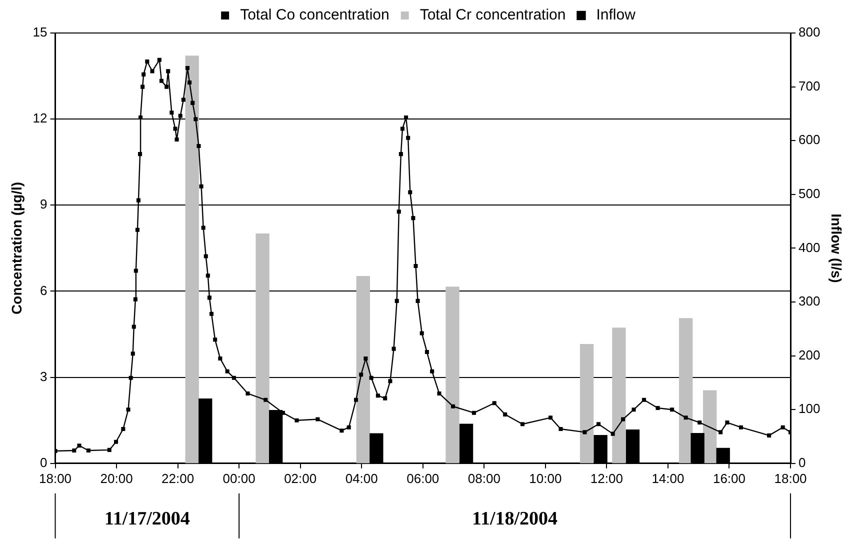 Image resolution: width=853 pixels, height=560 pixels. Describe the element at coordinates (515, 519) in the screenshot. I see `text: 11/18/2004` at that location.